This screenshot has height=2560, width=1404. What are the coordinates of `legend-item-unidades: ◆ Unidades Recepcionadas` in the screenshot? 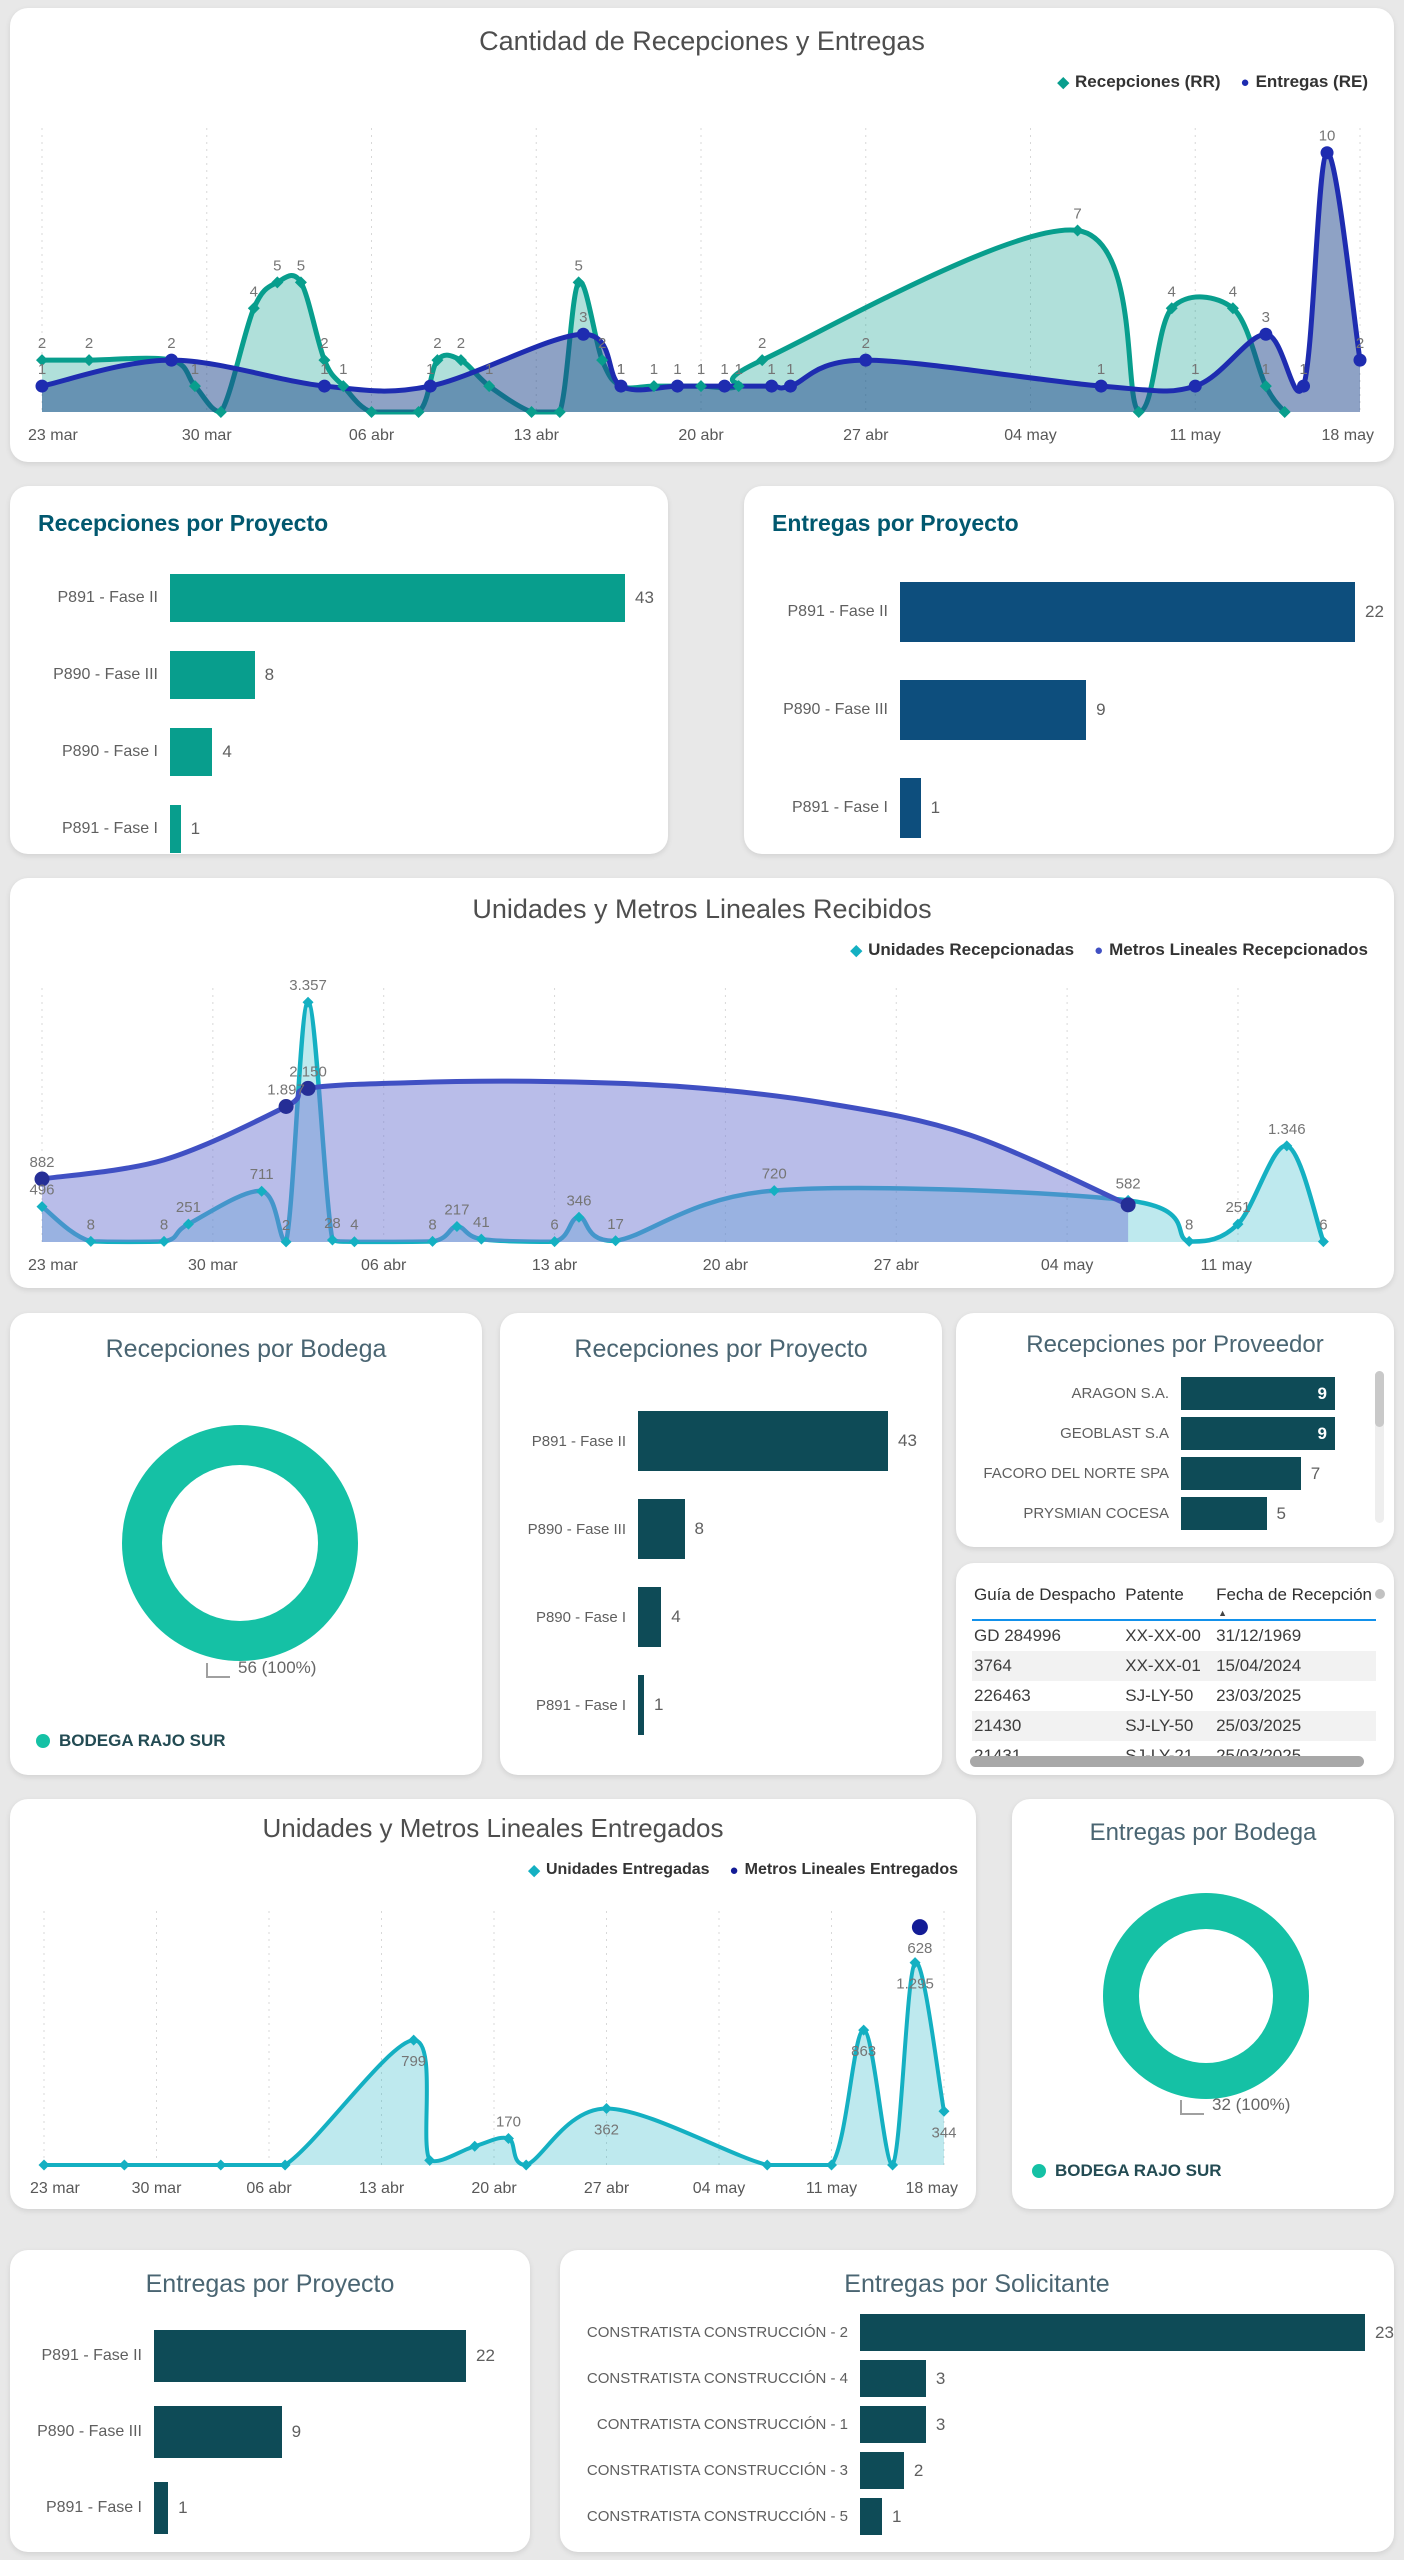 It's located at (963, 950).